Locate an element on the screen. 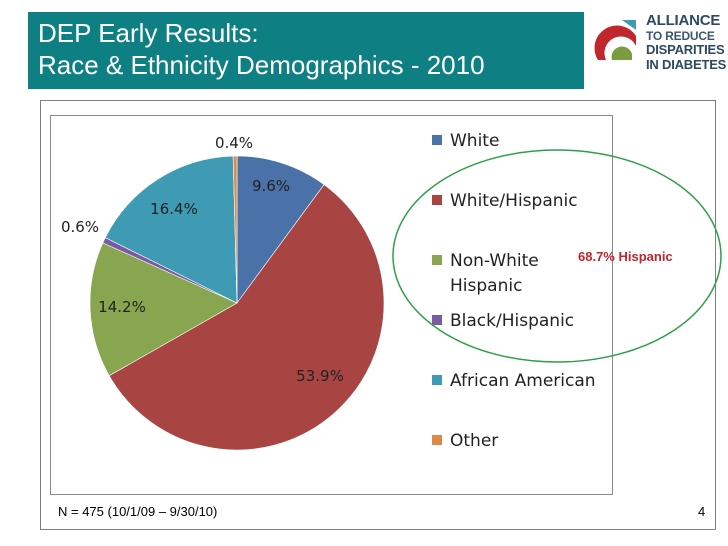 The height and width of the screenshot is (546, 728). legend-label-african-american: African American is located at coordinates (523, 381).